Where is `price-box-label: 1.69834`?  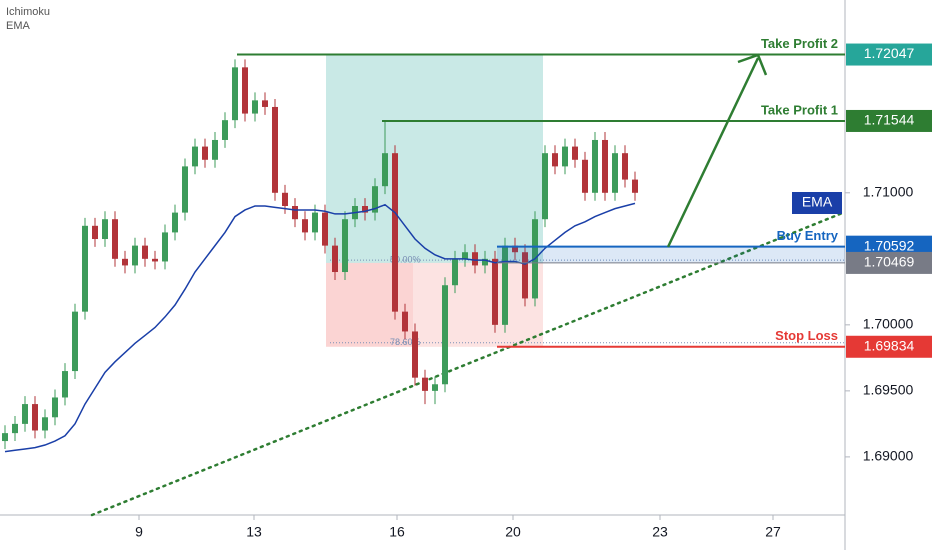 price-box-label: 1.69834 is located at coordinates (889, 345).